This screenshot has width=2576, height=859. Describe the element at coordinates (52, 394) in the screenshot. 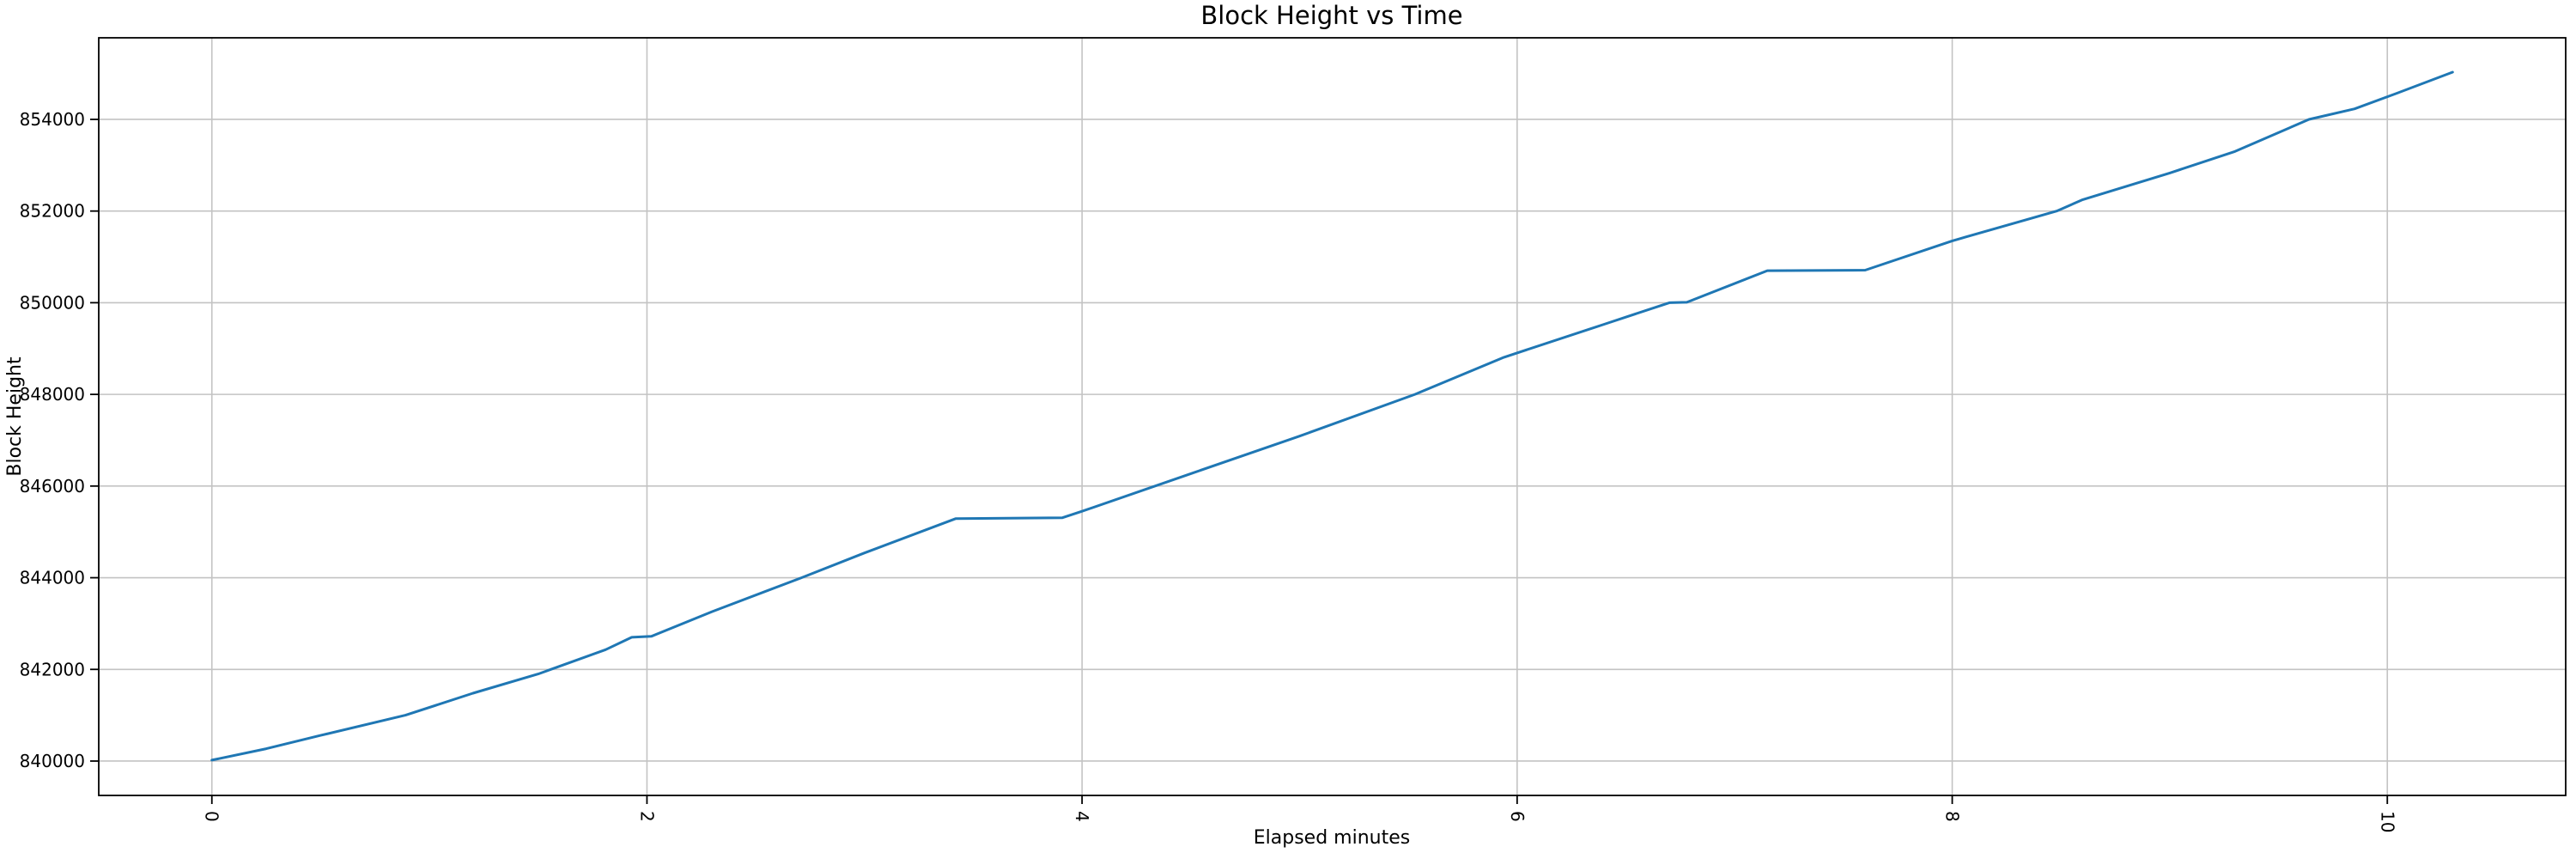

I see `y-tick-label: 848000` at that location.